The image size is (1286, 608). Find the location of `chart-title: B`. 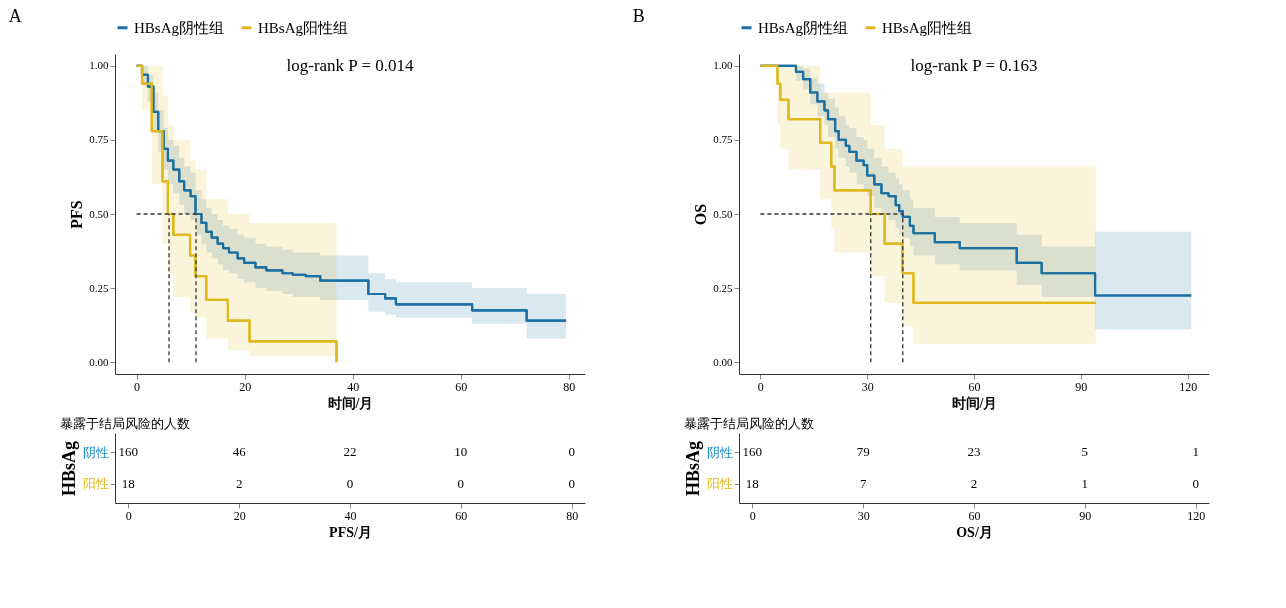

chart-title: B is located at coordinates (638, 16).